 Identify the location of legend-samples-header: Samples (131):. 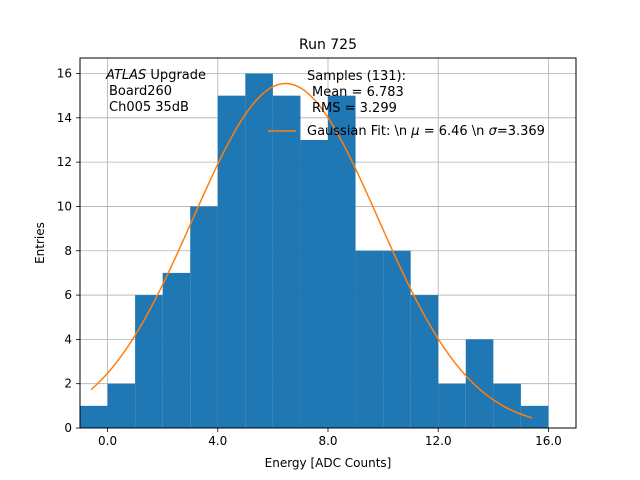
(356, 76).